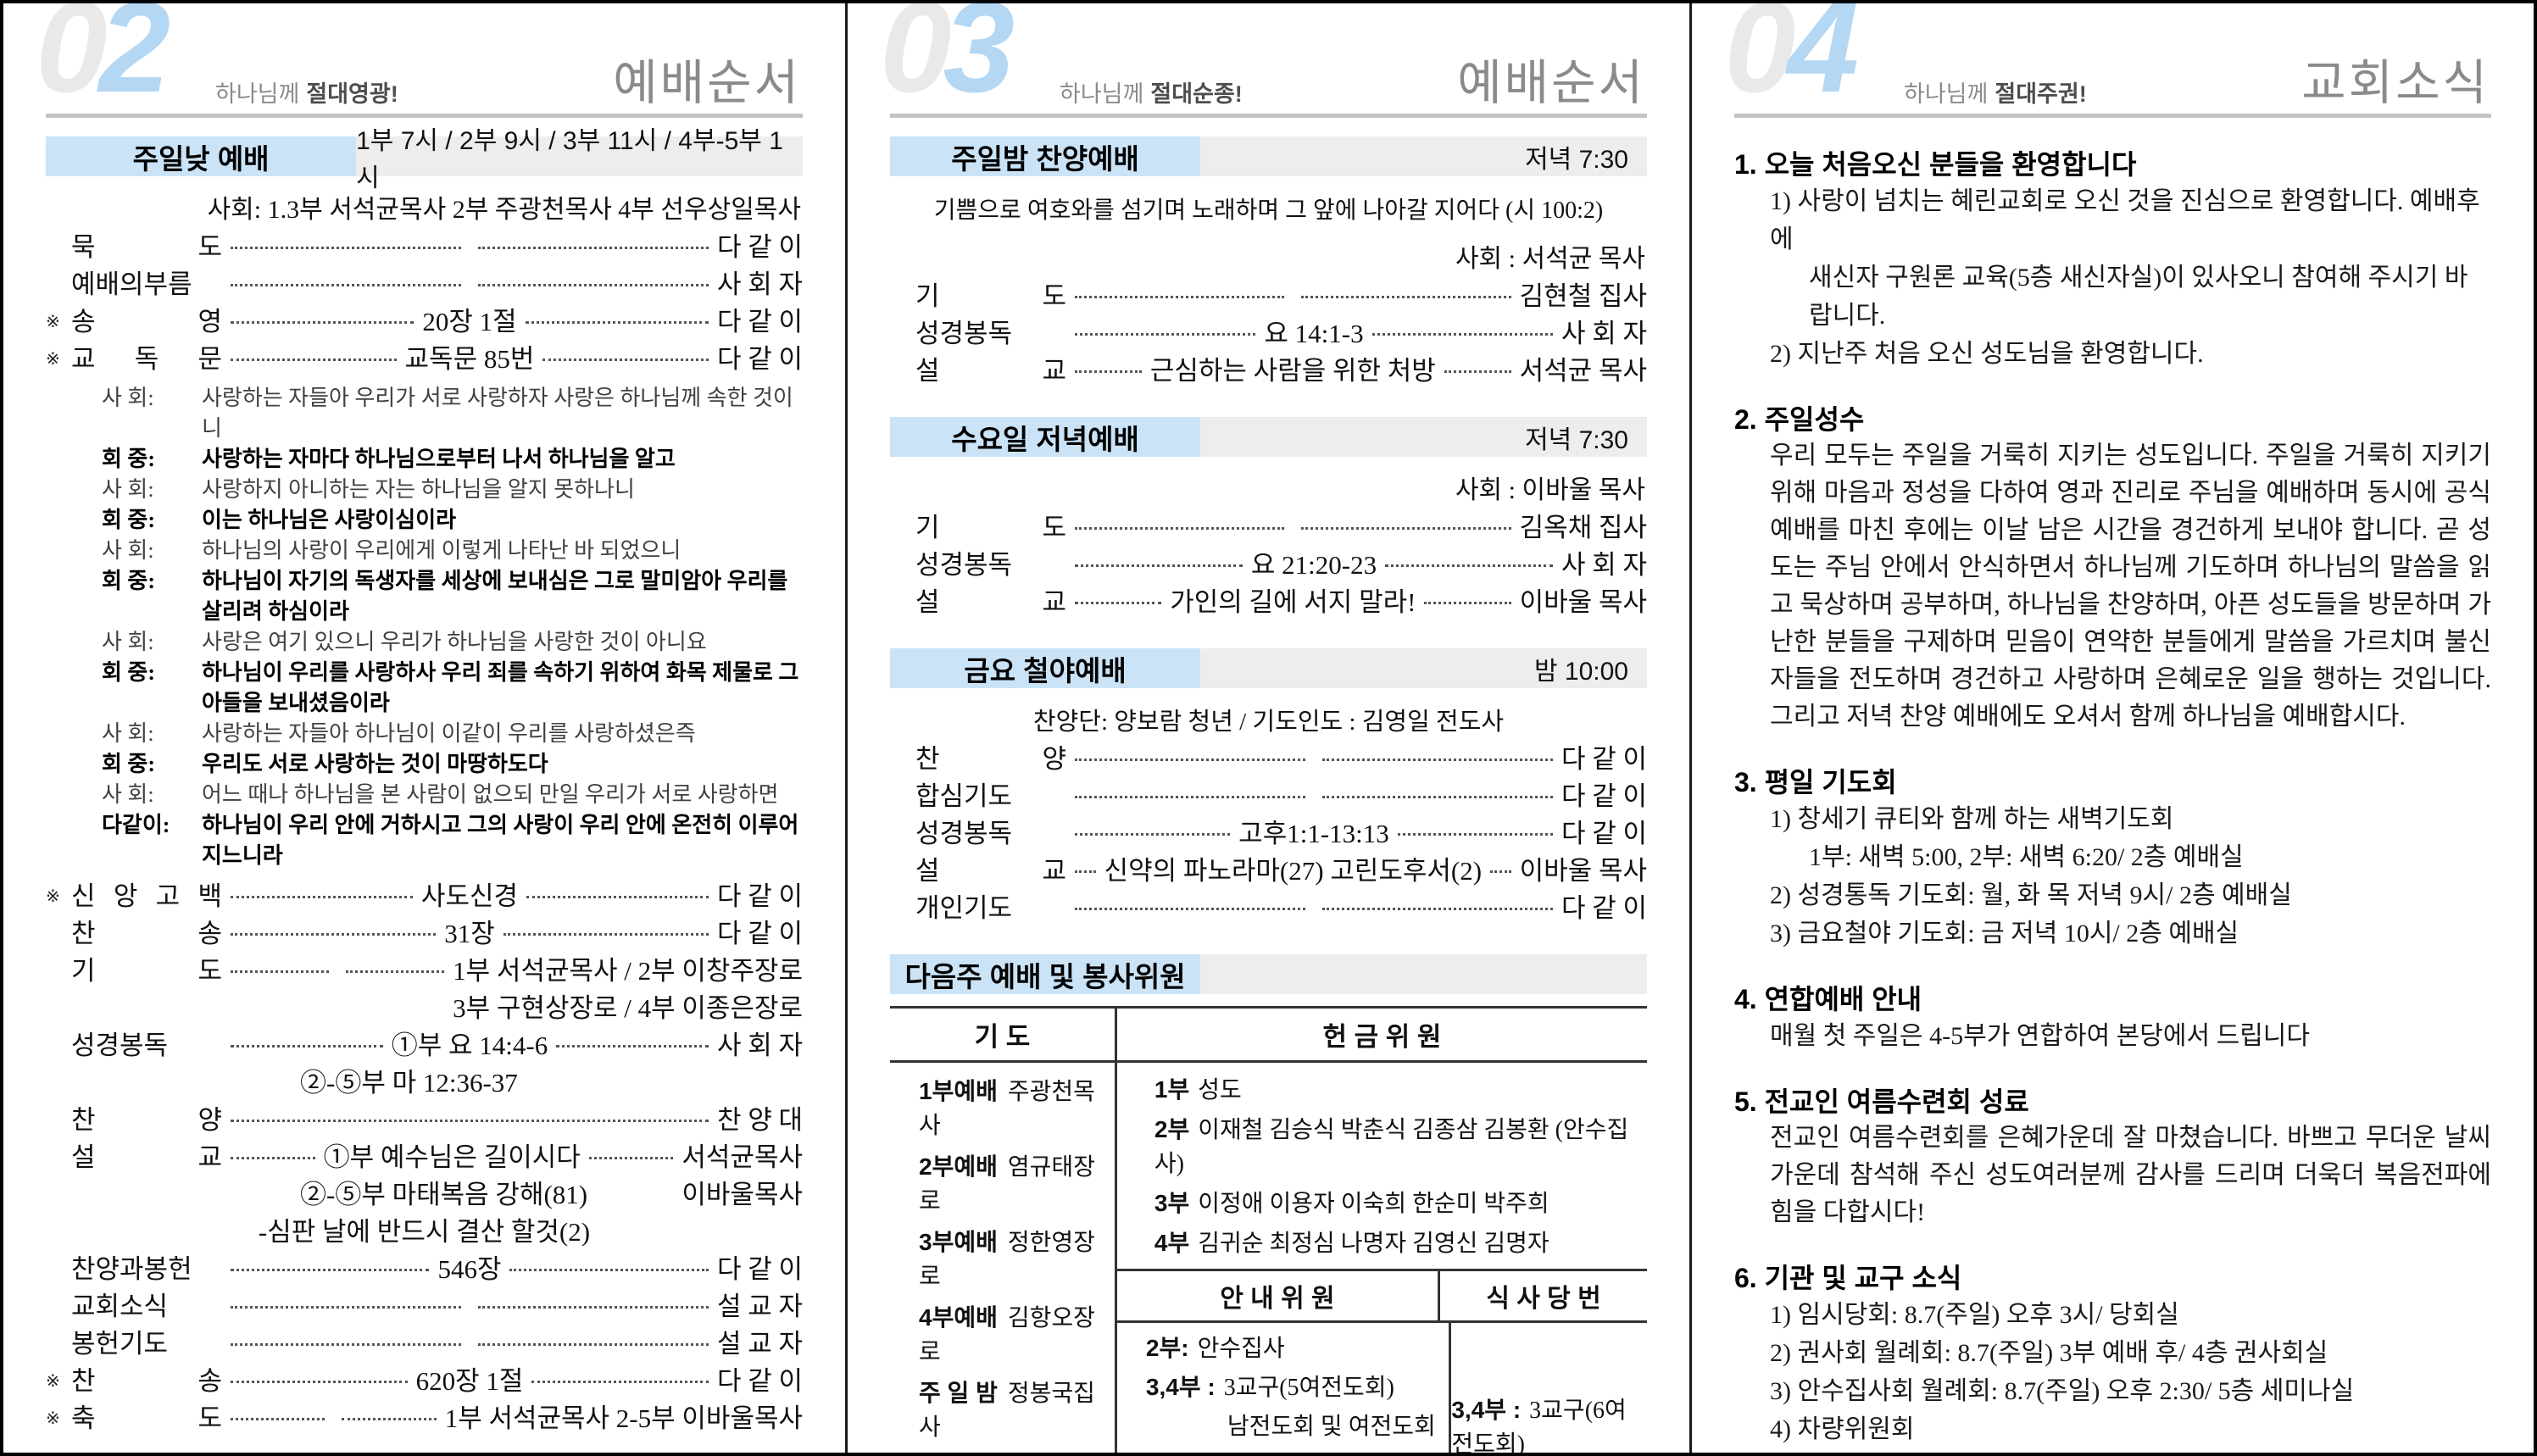  Describe the element at coordinates (418, 490) in the screenshot. I see `reading-text: 사랑하지 아니하는 자는 하나님을 알지 못하나니` at that location.